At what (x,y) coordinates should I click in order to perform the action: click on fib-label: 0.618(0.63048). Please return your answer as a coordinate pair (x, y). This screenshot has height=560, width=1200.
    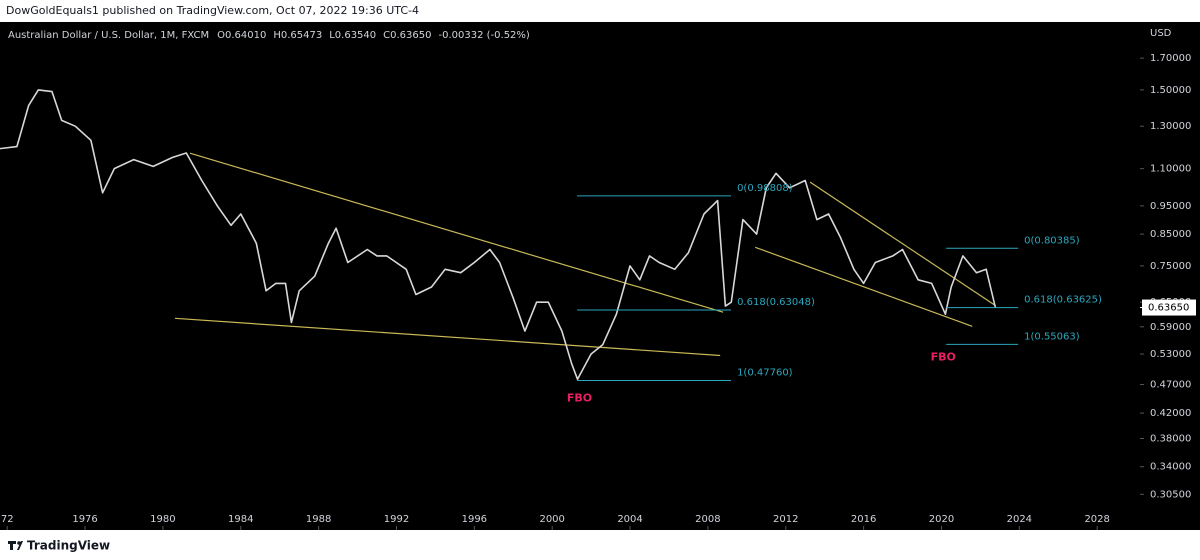
    Looking at the image, I should click on (776, 302).